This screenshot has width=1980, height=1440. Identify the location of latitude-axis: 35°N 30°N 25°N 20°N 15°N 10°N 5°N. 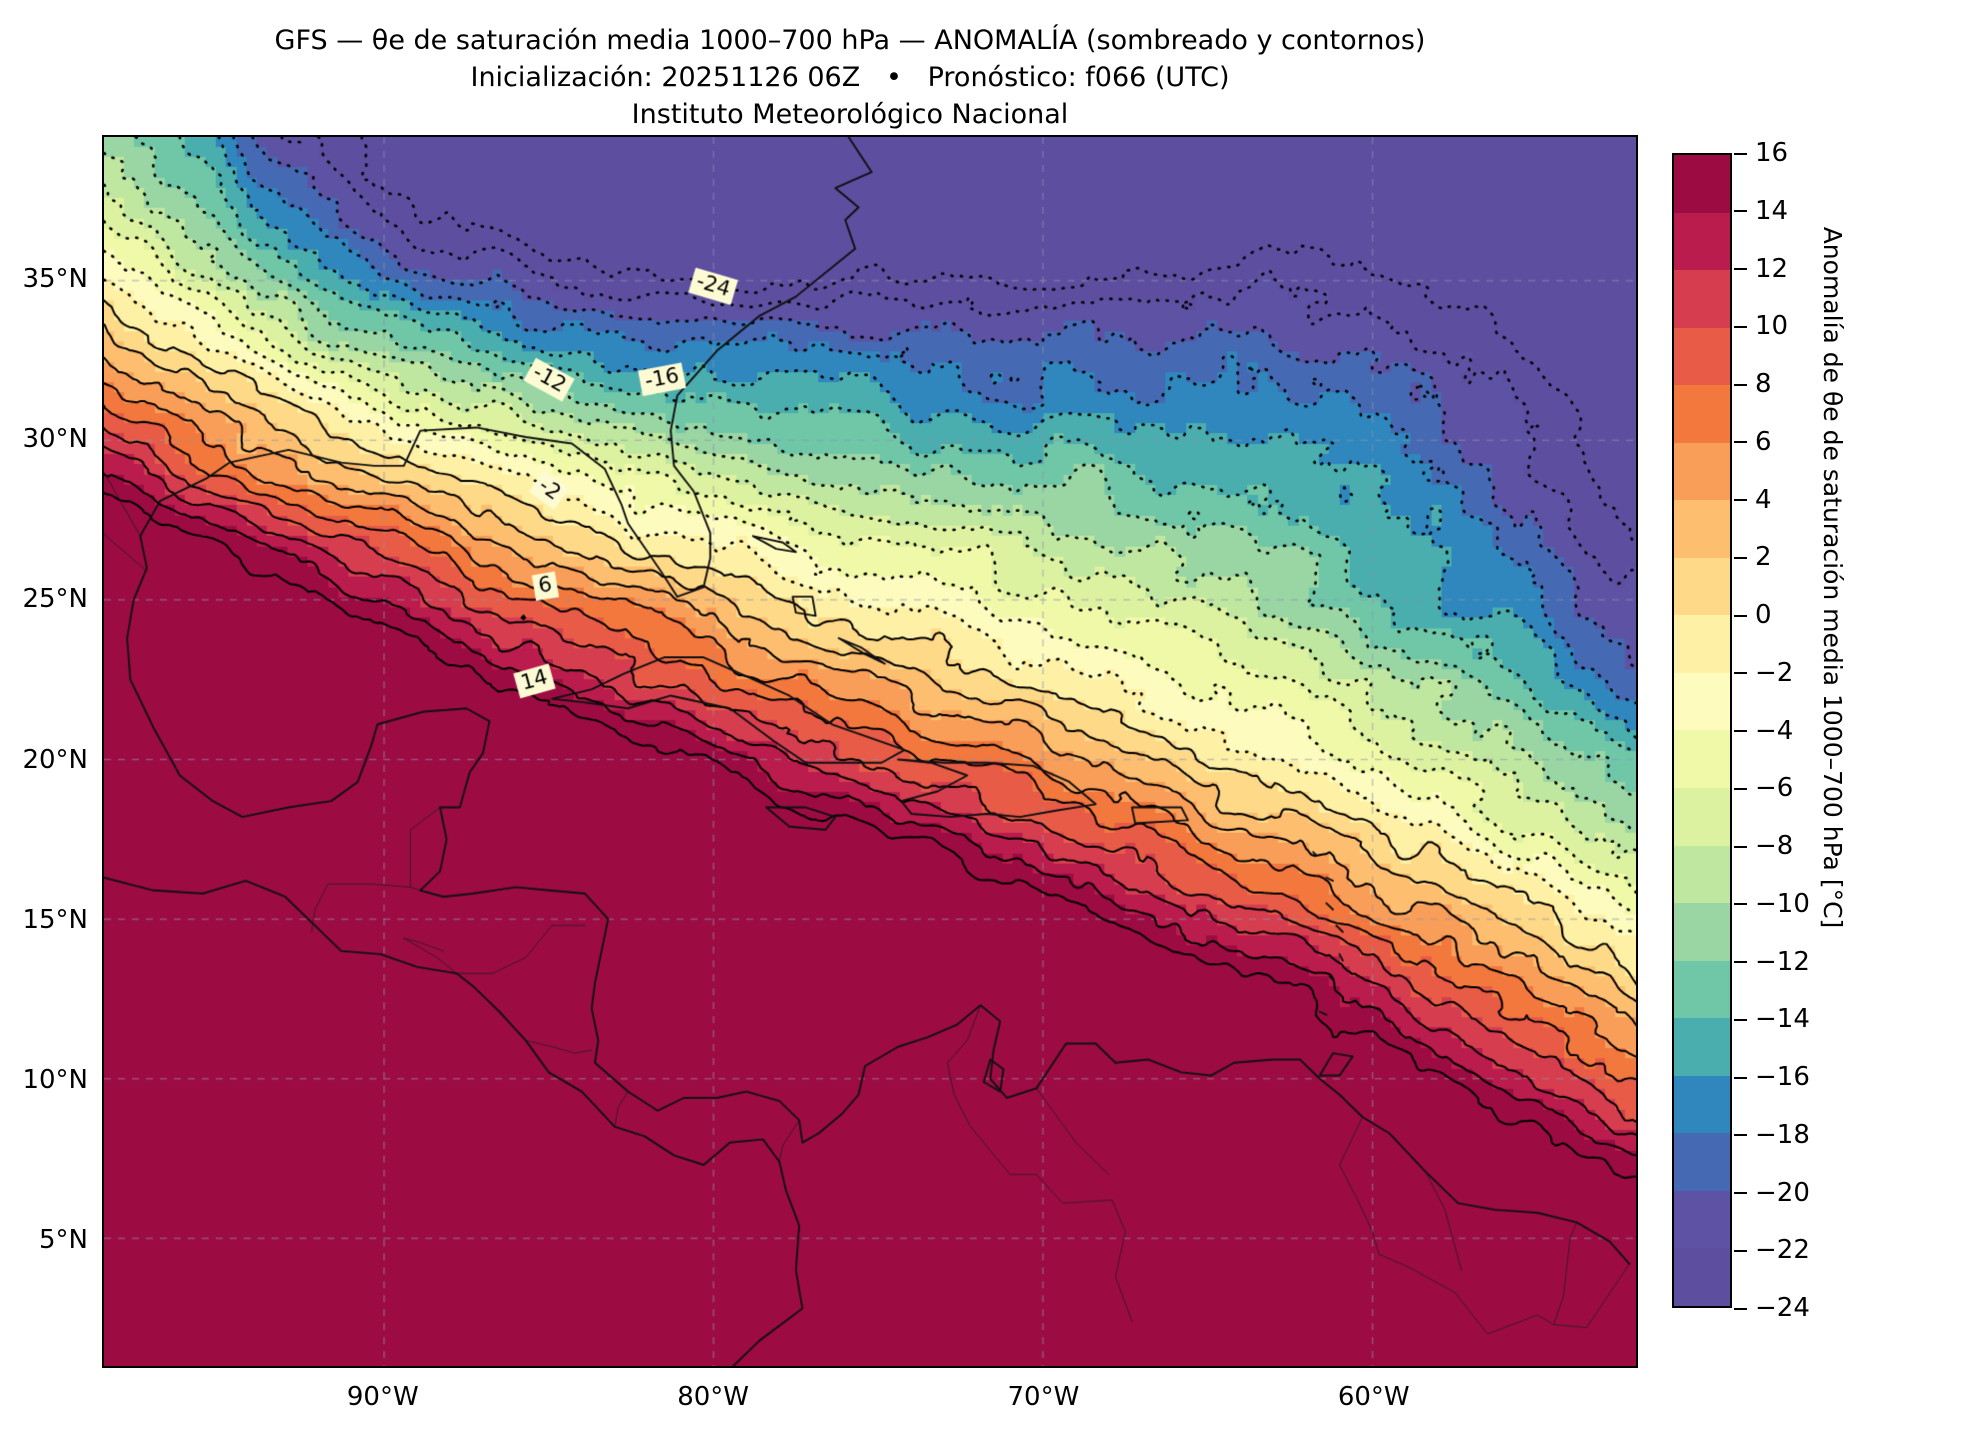
(44, 720).